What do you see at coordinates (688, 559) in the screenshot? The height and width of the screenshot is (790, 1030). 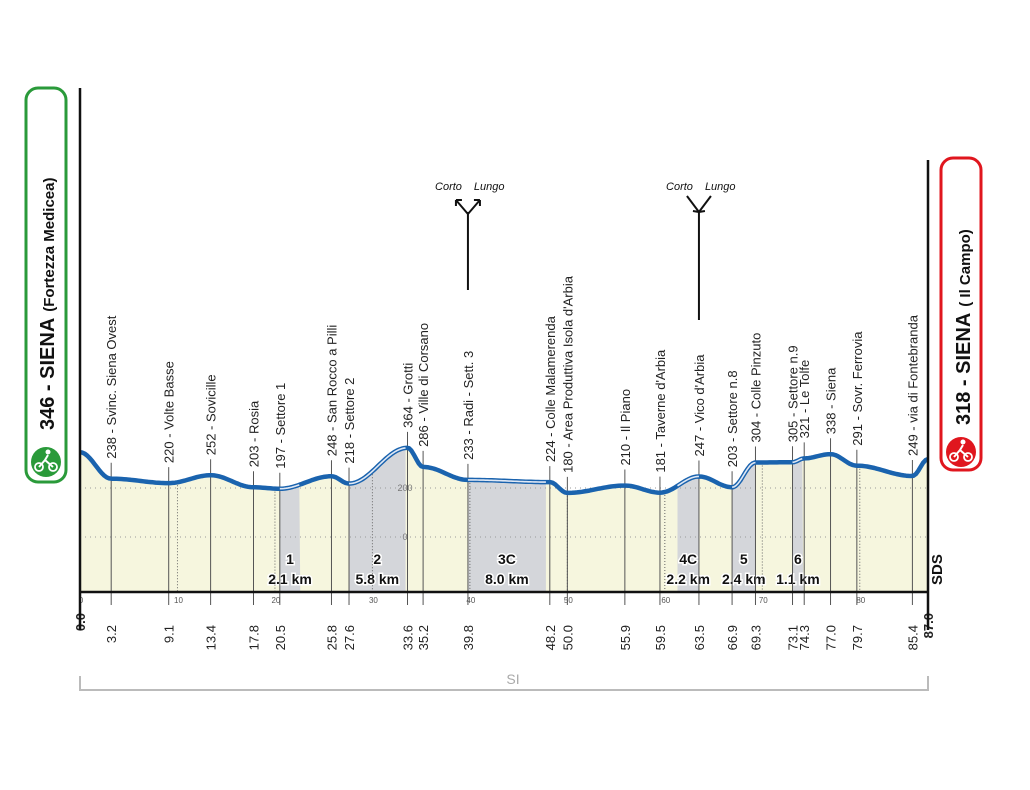 I see `sector-number: 4C` at bounding box center [688, 559].